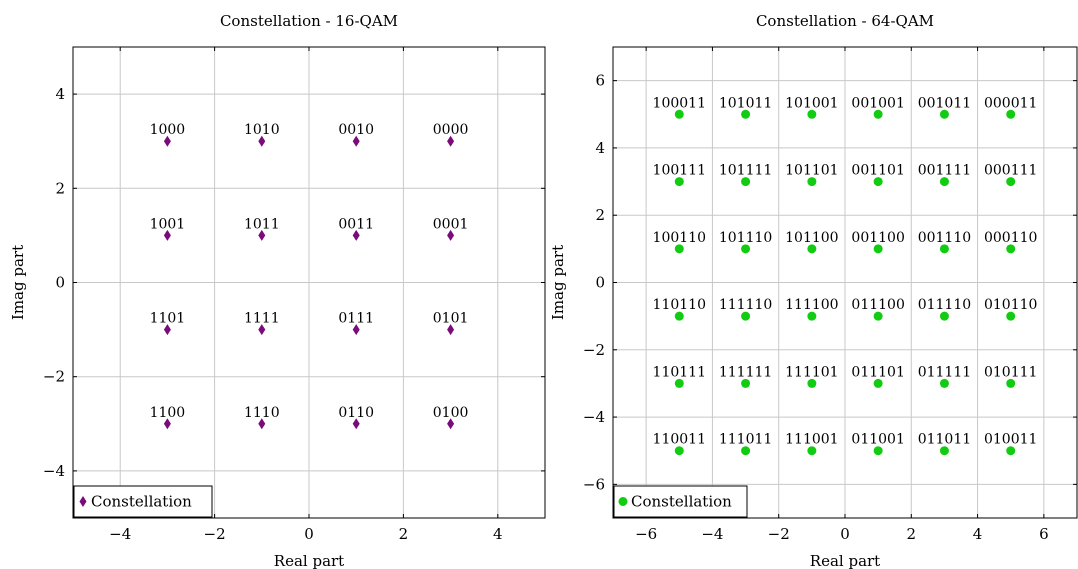 The width and height of the screenshot is (1078, 569). Describe the element at coordinates (811, 440) in the screenshot. I see `point-label: 111001` at that location.